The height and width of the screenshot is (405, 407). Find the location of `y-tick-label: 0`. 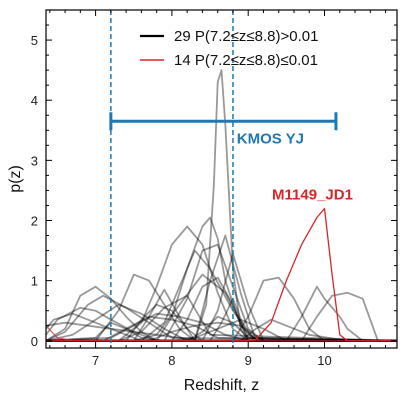

y-tick-label: 0 is located at coordinates (34, 341).